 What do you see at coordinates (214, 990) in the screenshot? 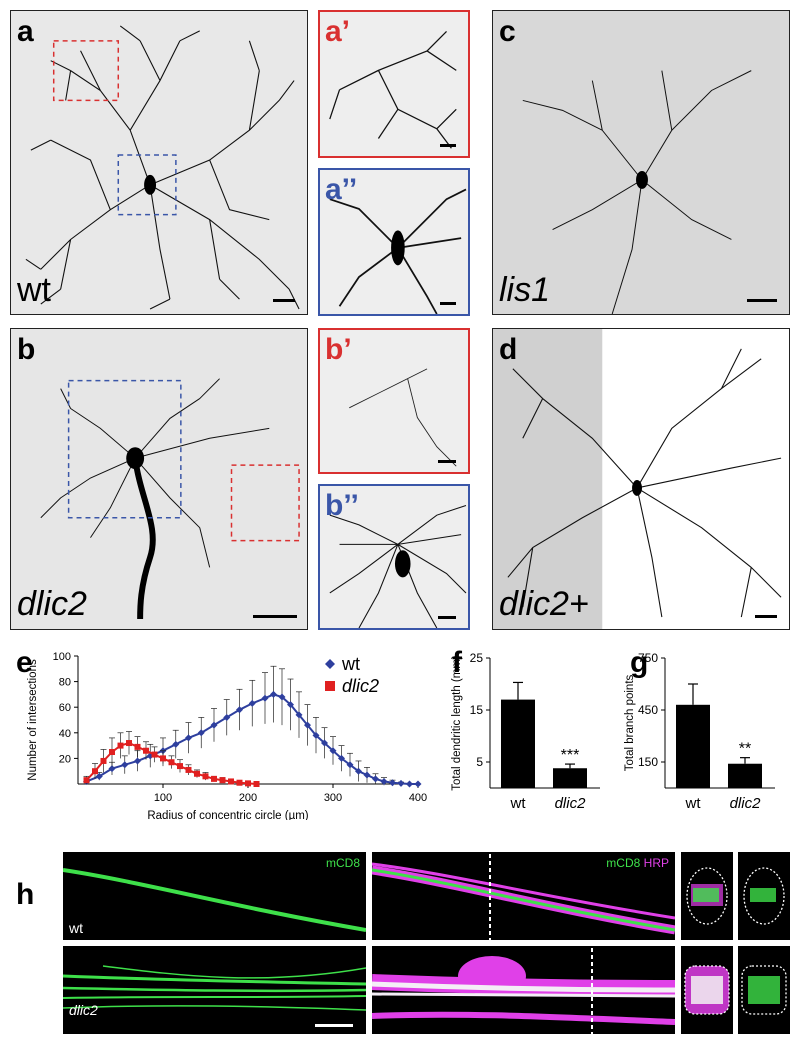
I see `dlic2-mcd8-image: dlic2` at bounding box center [214, 990].